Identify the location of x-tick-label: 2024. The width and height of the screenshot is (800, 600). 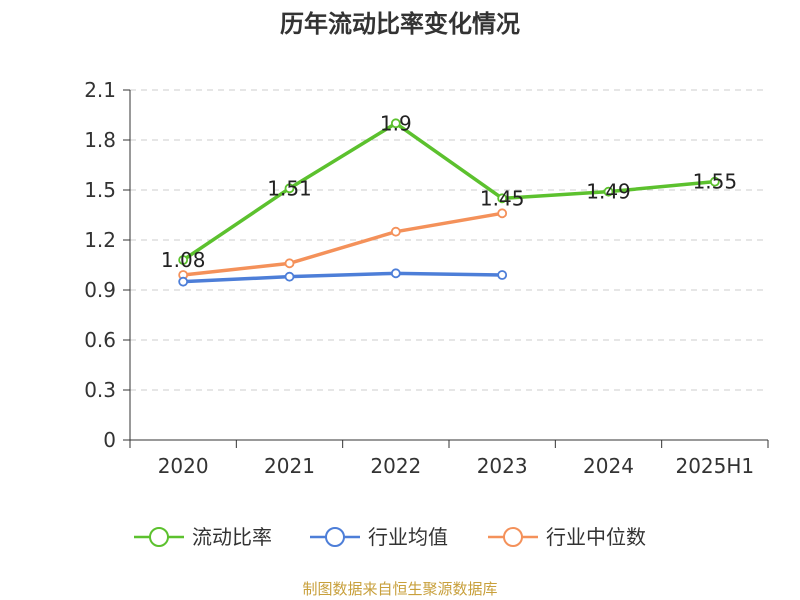
(608, 466).